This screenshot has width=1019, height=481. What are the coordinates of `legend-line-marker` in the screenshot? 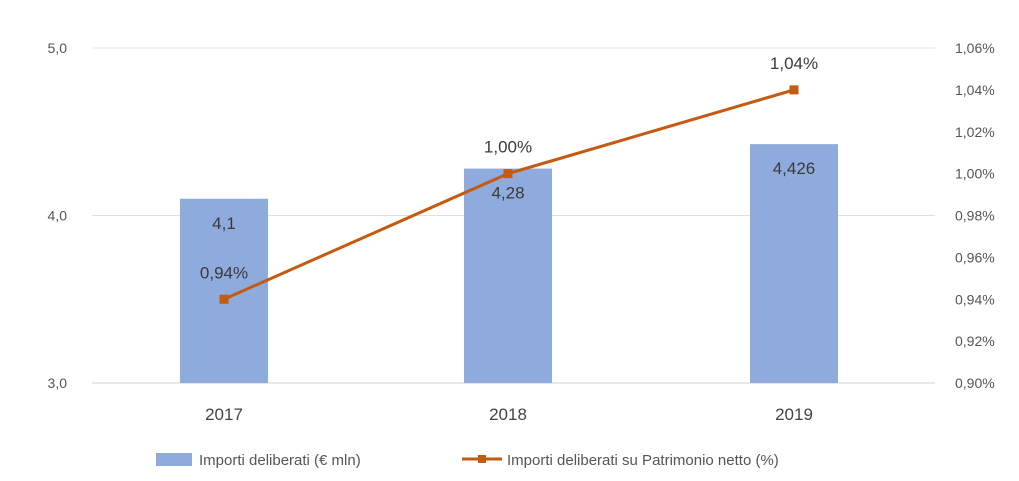 It's located at (482, 459).